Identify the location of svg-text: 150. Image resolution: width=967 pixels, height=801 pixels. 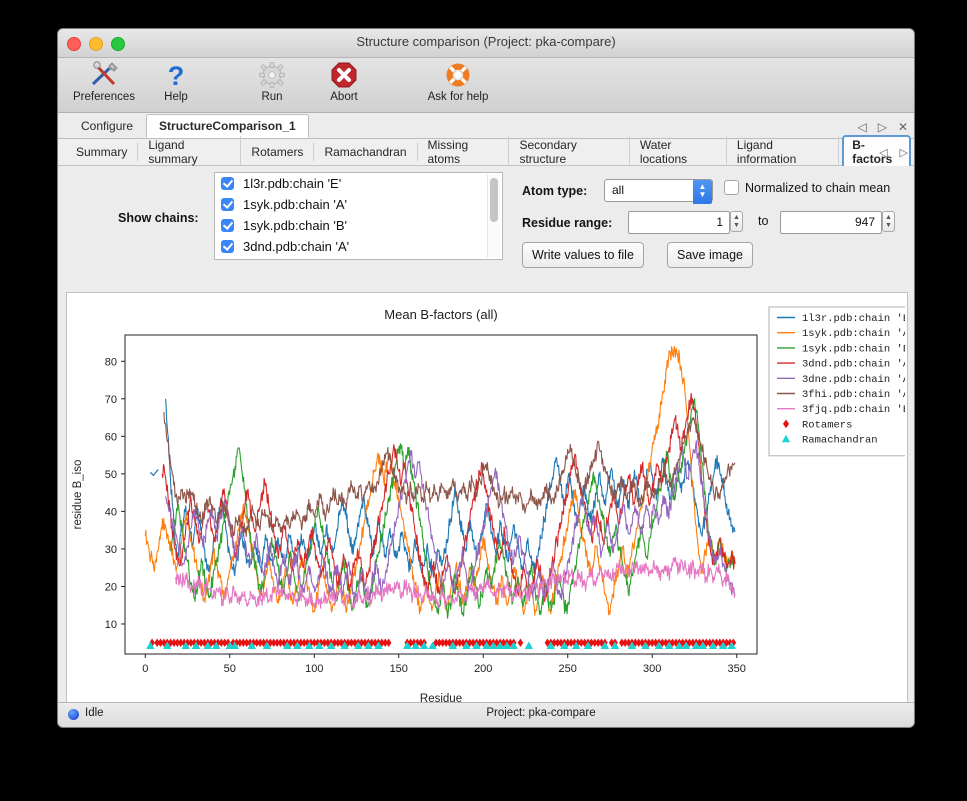
(399, 669).